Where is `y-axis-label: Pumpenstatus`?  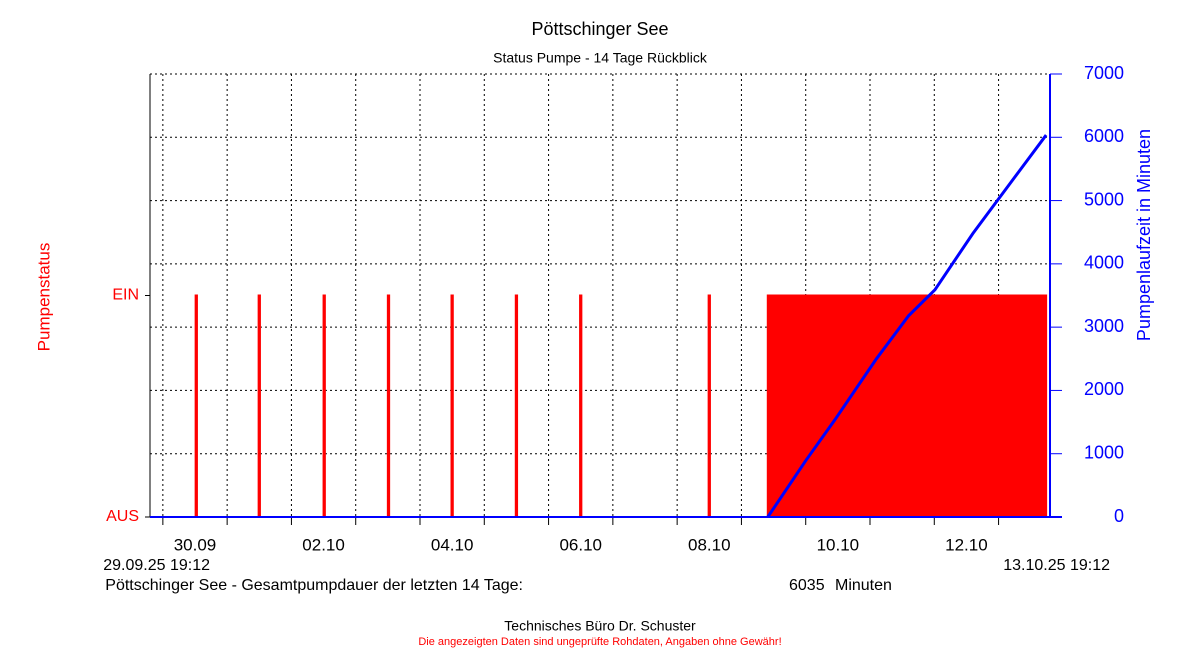
y-axis-label: Pumpenstatus is located at coordinates (43, 297).